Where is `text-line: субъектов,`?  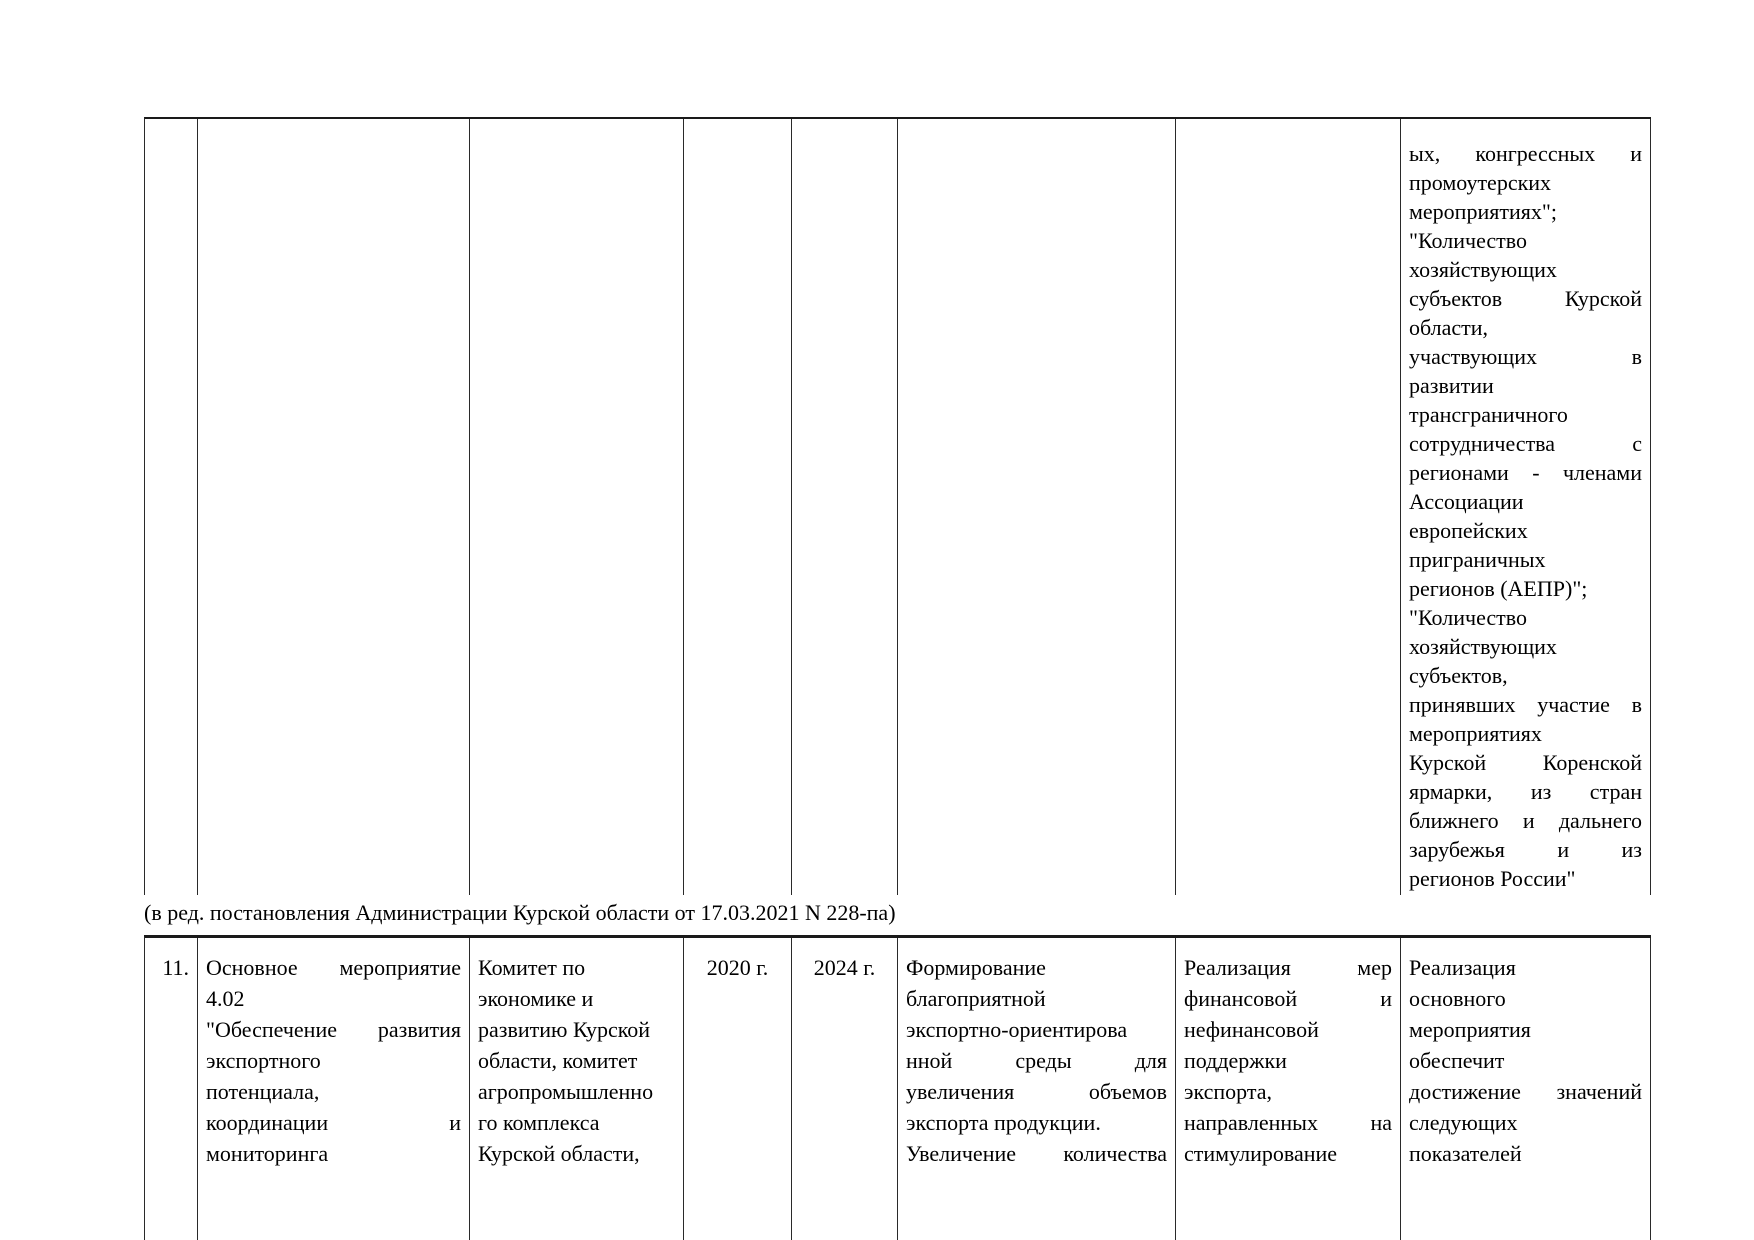 text-line: субъектов, is located at coordinates (1458, 675).